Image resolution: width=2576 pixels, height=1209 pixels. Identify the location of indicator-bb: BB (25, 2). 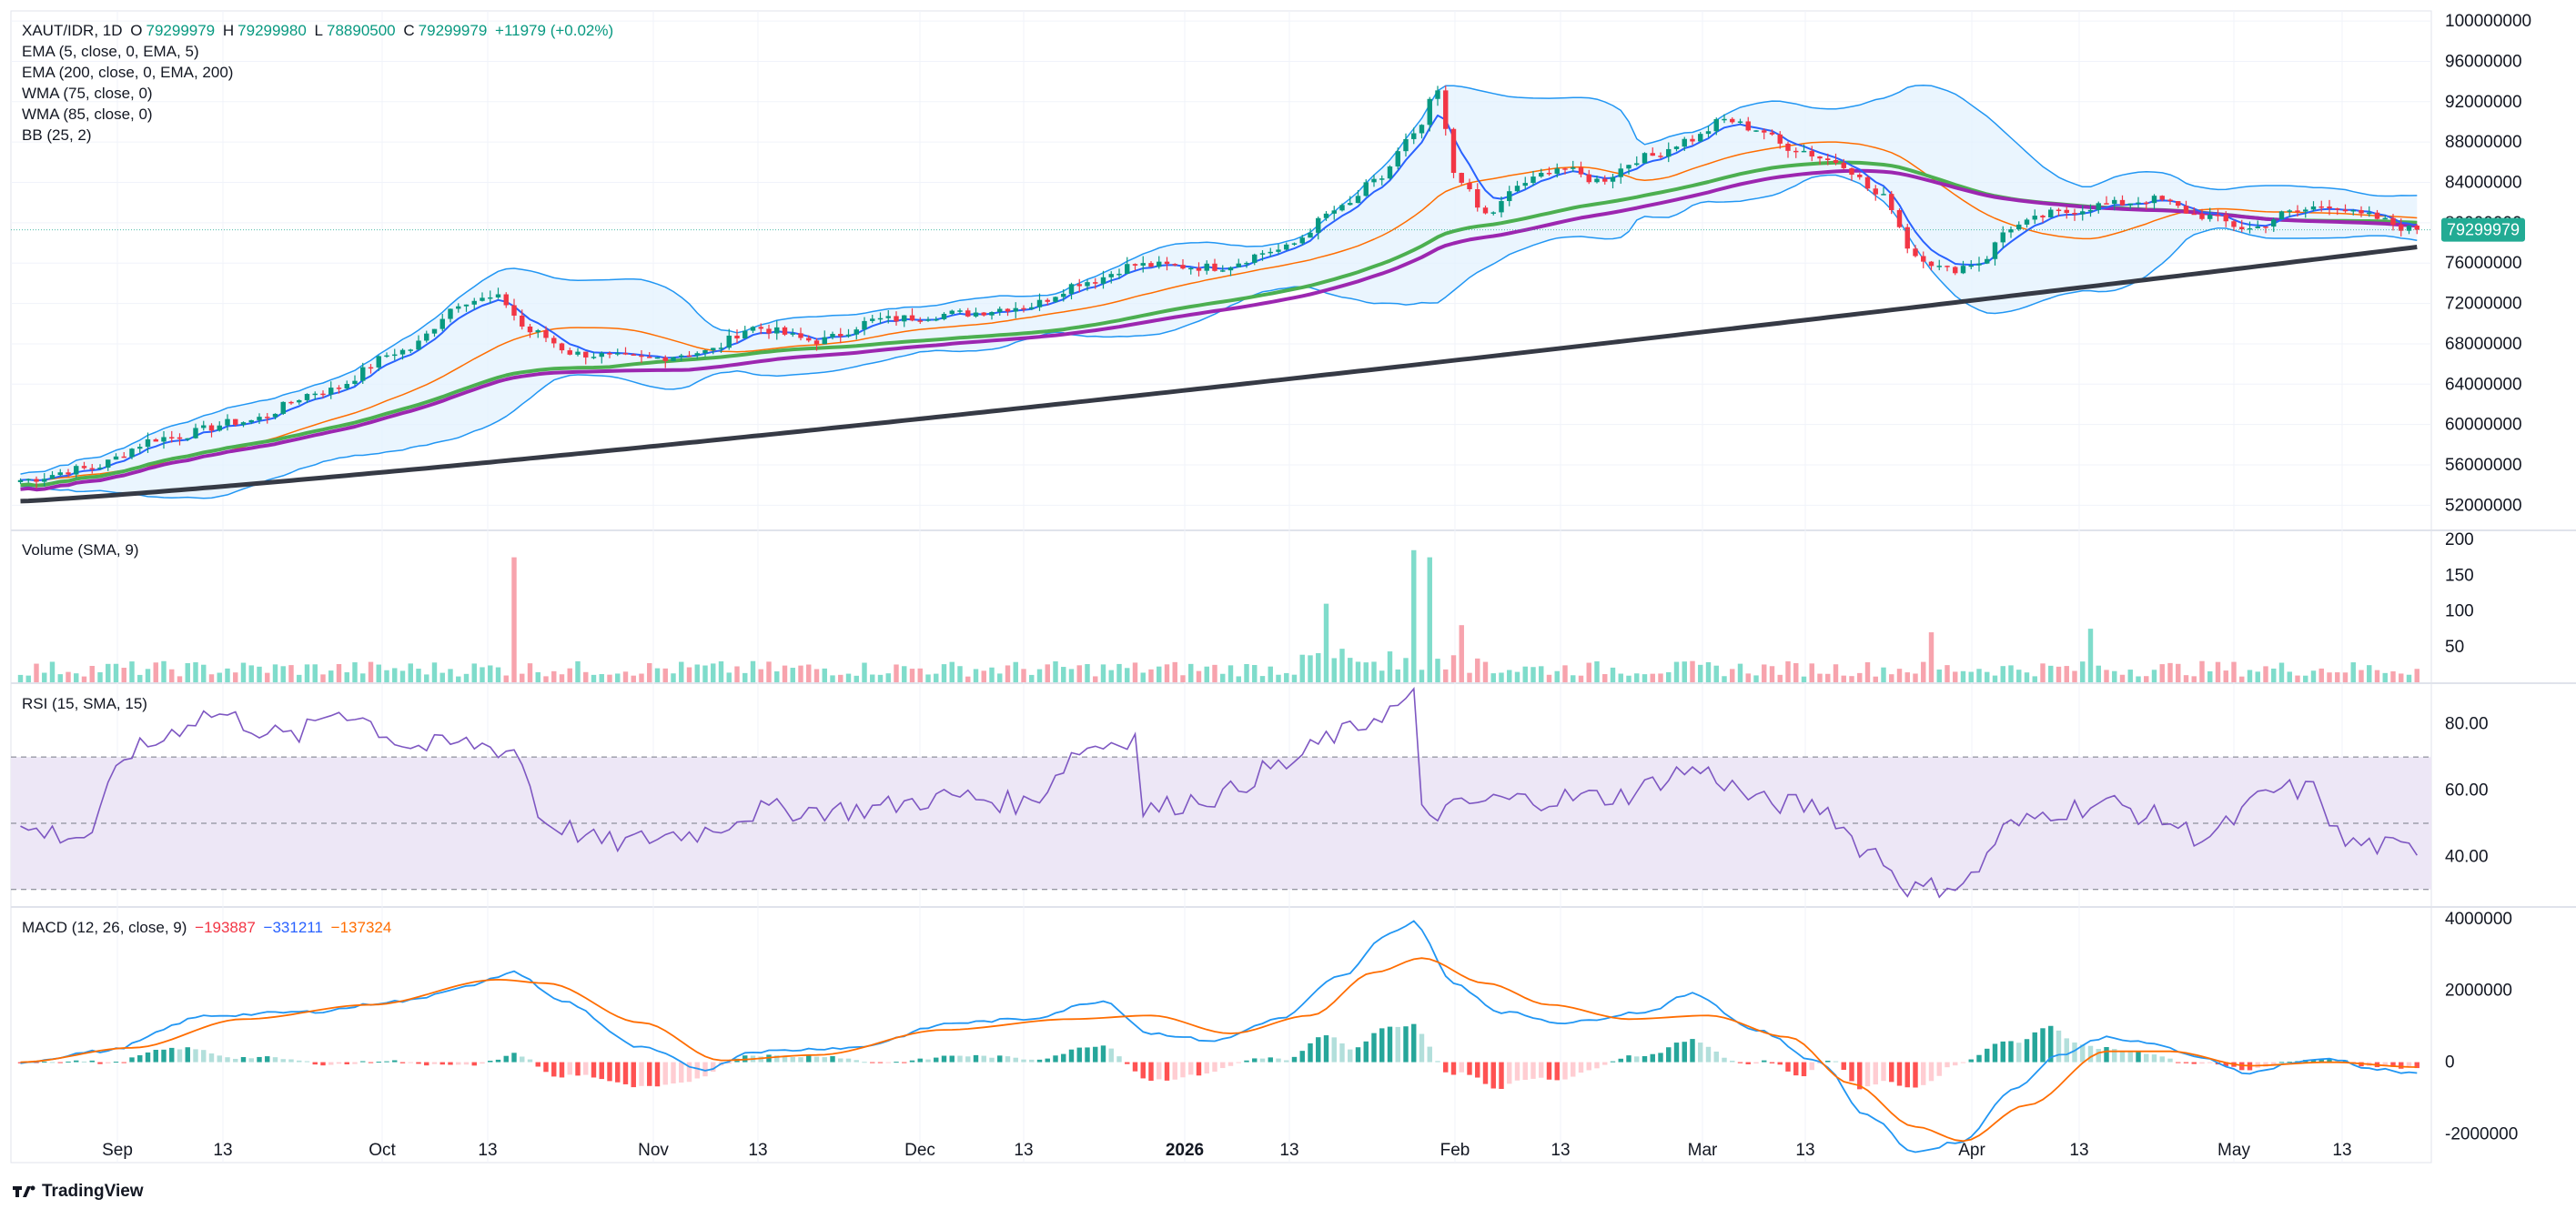
(57, 135).